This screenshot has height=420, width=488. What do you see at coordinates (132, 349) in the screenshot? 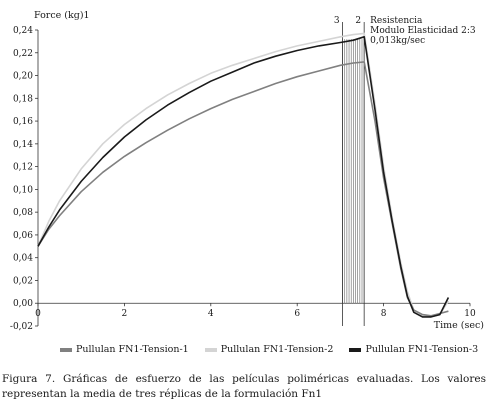
I see `legend-label-tension-1: Pullulan FN1-Tension-1` at bounding box center [132, 349].